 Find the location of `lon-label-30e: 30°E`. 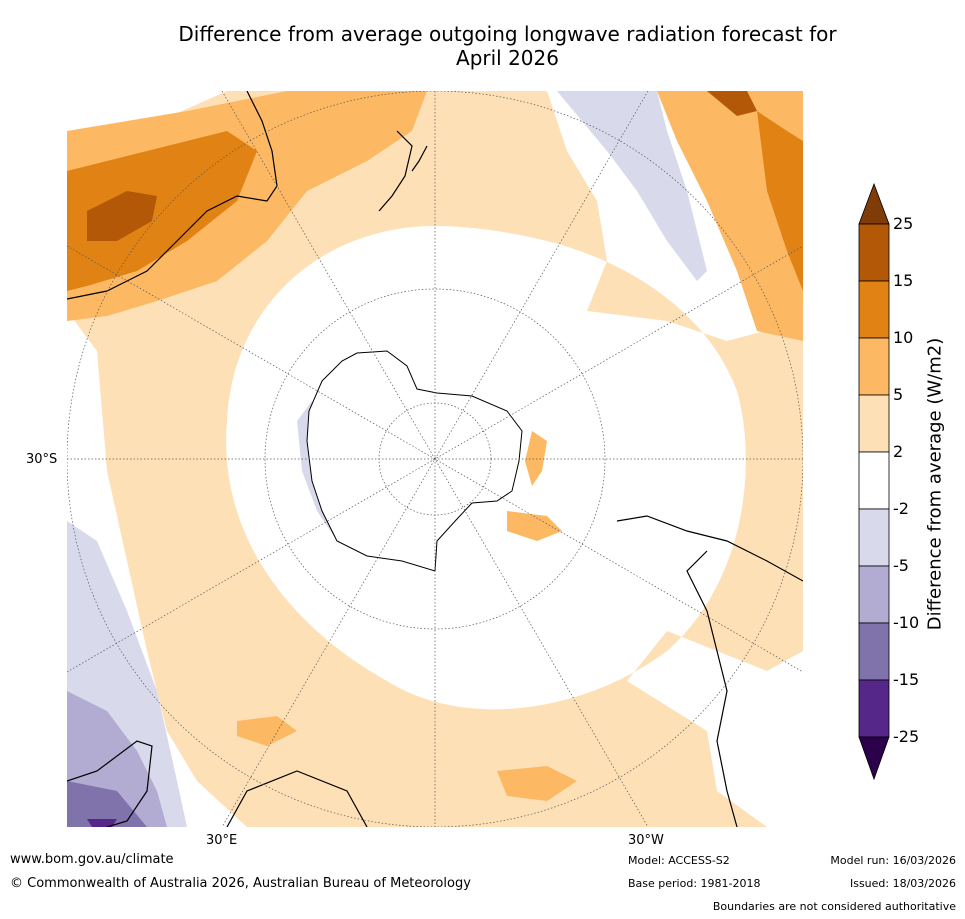

lon-label-30e: 30°E is located at coordinates (222, 840).